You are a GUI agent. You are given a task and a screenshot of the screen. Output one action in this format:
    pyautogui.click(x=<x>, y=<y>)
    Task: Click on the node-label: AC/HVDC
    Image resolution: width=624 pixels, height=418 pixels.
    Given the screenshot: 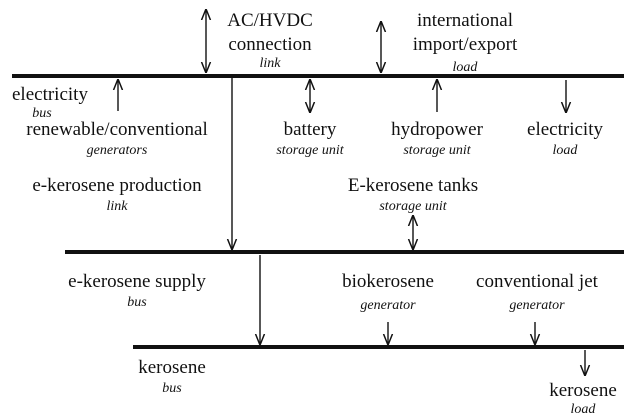 What is the action you would take?
    pyautogui.click(x=270, y=20)
    